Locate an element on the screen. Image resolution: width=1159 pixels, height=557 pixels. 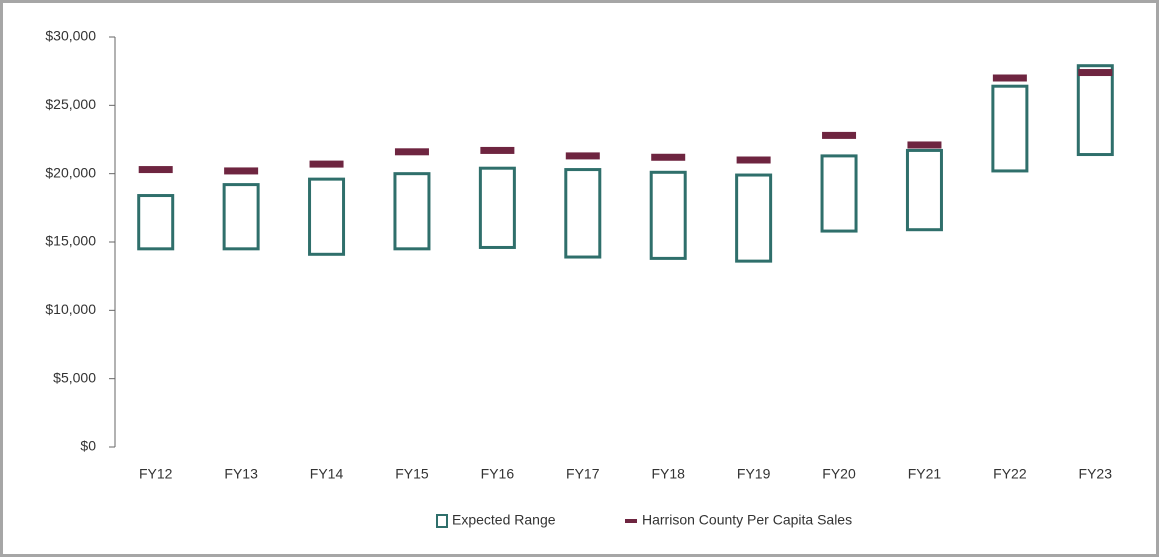
x-tick-label: FY18 is located at coordinates (668, 474).